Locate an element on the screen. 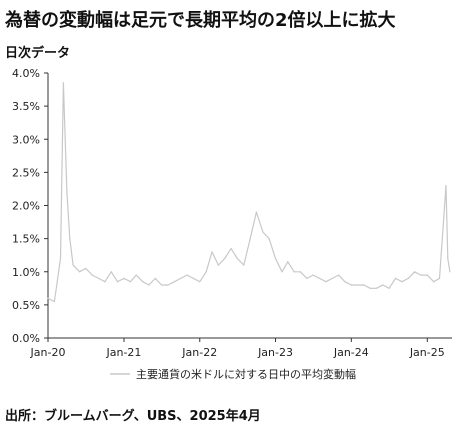 The image size is (458, 431). y-tick-label: 2.0% is located at coordinates (26, 206).